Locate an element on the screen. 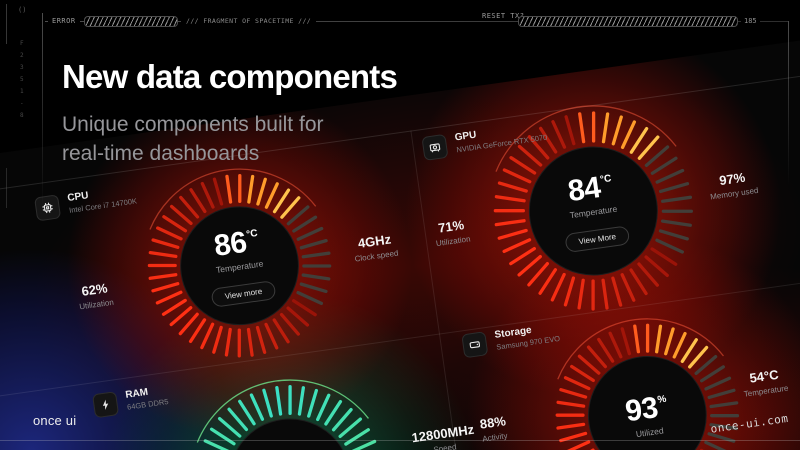  storage-gauge-unit: % is located at coordinates (662, 399).